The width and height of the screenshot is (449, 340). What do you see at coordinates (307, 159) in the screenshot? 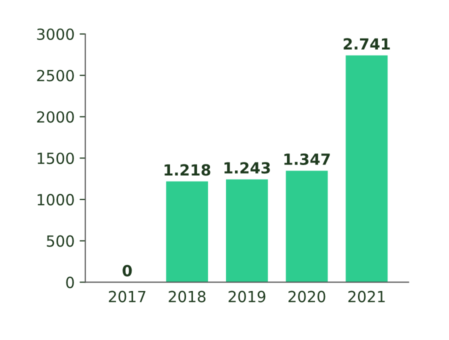
I see `data-label: 1.347` at bounding box center [307, 159].